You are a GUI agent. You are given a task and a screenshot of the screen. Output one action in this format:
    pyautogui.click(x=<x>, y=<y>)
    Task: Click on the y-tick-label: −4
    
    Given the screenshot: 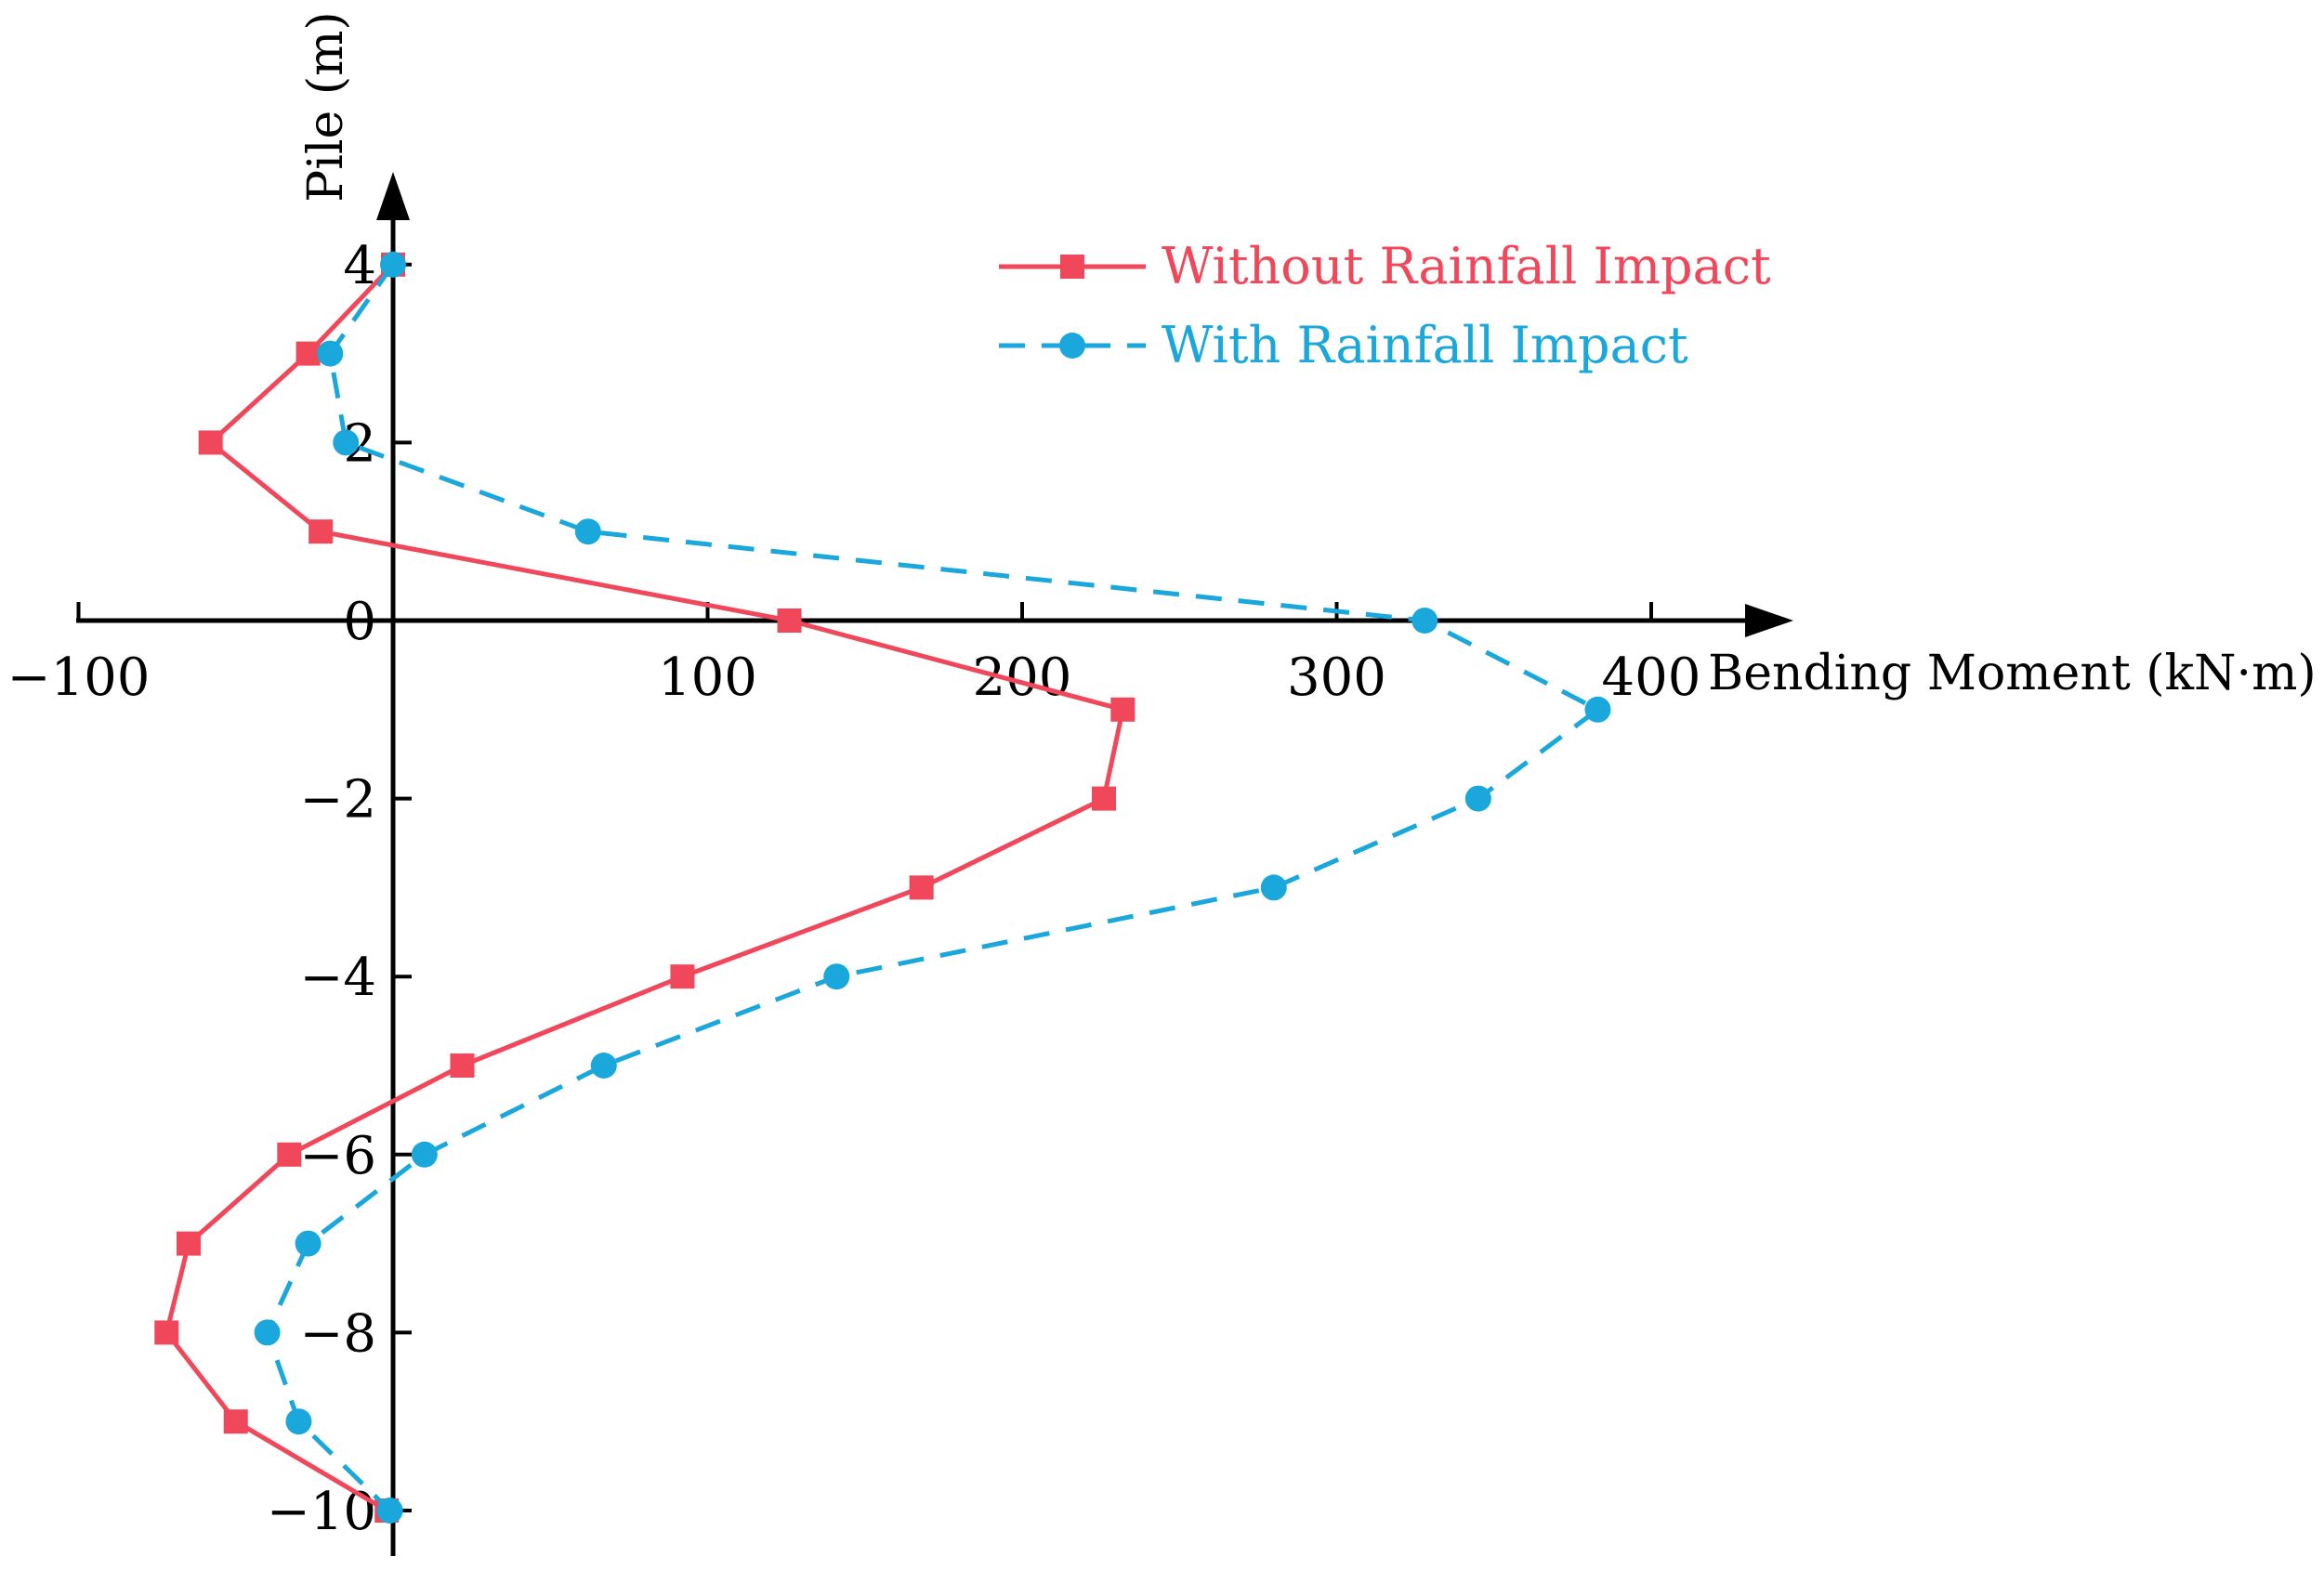 What is the action you would take?
    pyautogui.click(x=338, y=978)
    